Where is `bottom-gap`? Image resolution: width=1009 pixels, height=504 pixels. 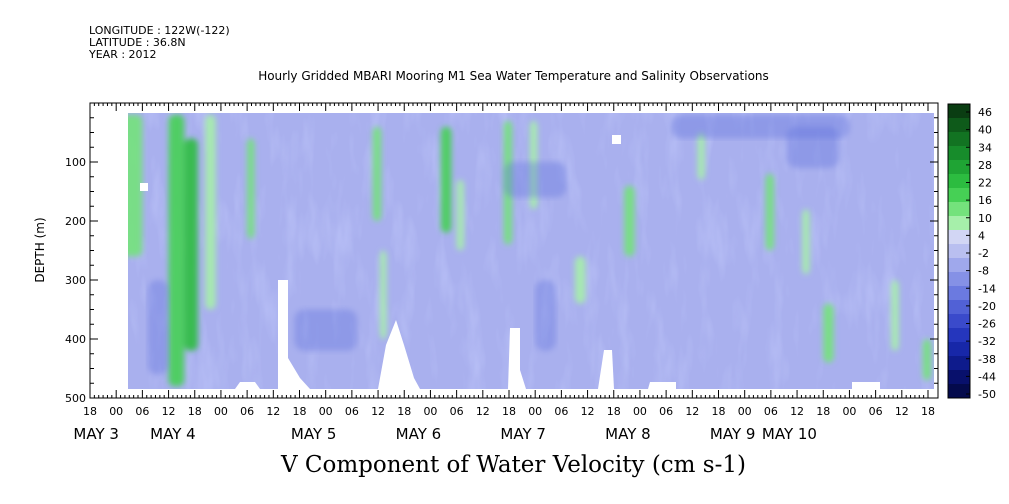
bottom-gap is located at coordinates (514, 393).